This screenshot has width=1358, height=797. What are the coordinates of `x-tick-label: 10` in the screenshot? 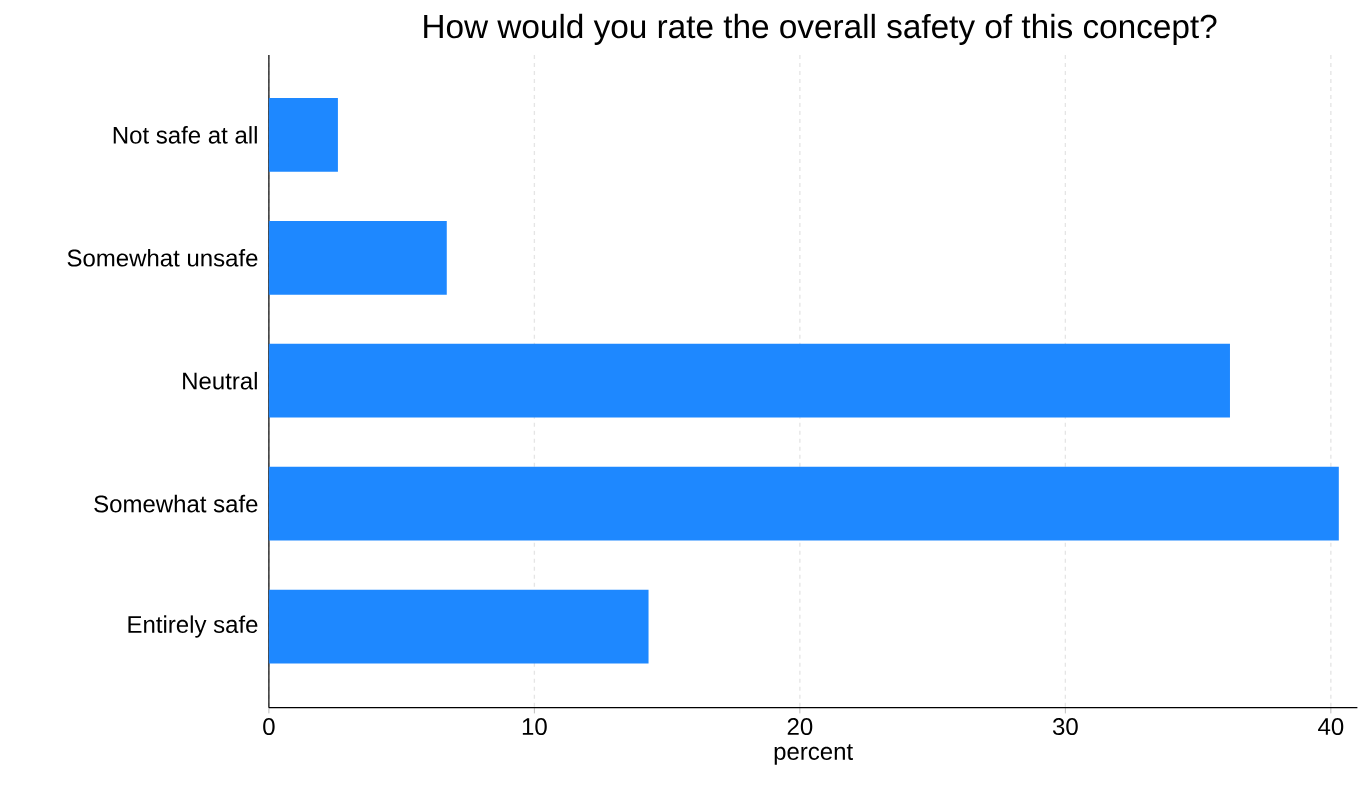 It's located at (534, 727).